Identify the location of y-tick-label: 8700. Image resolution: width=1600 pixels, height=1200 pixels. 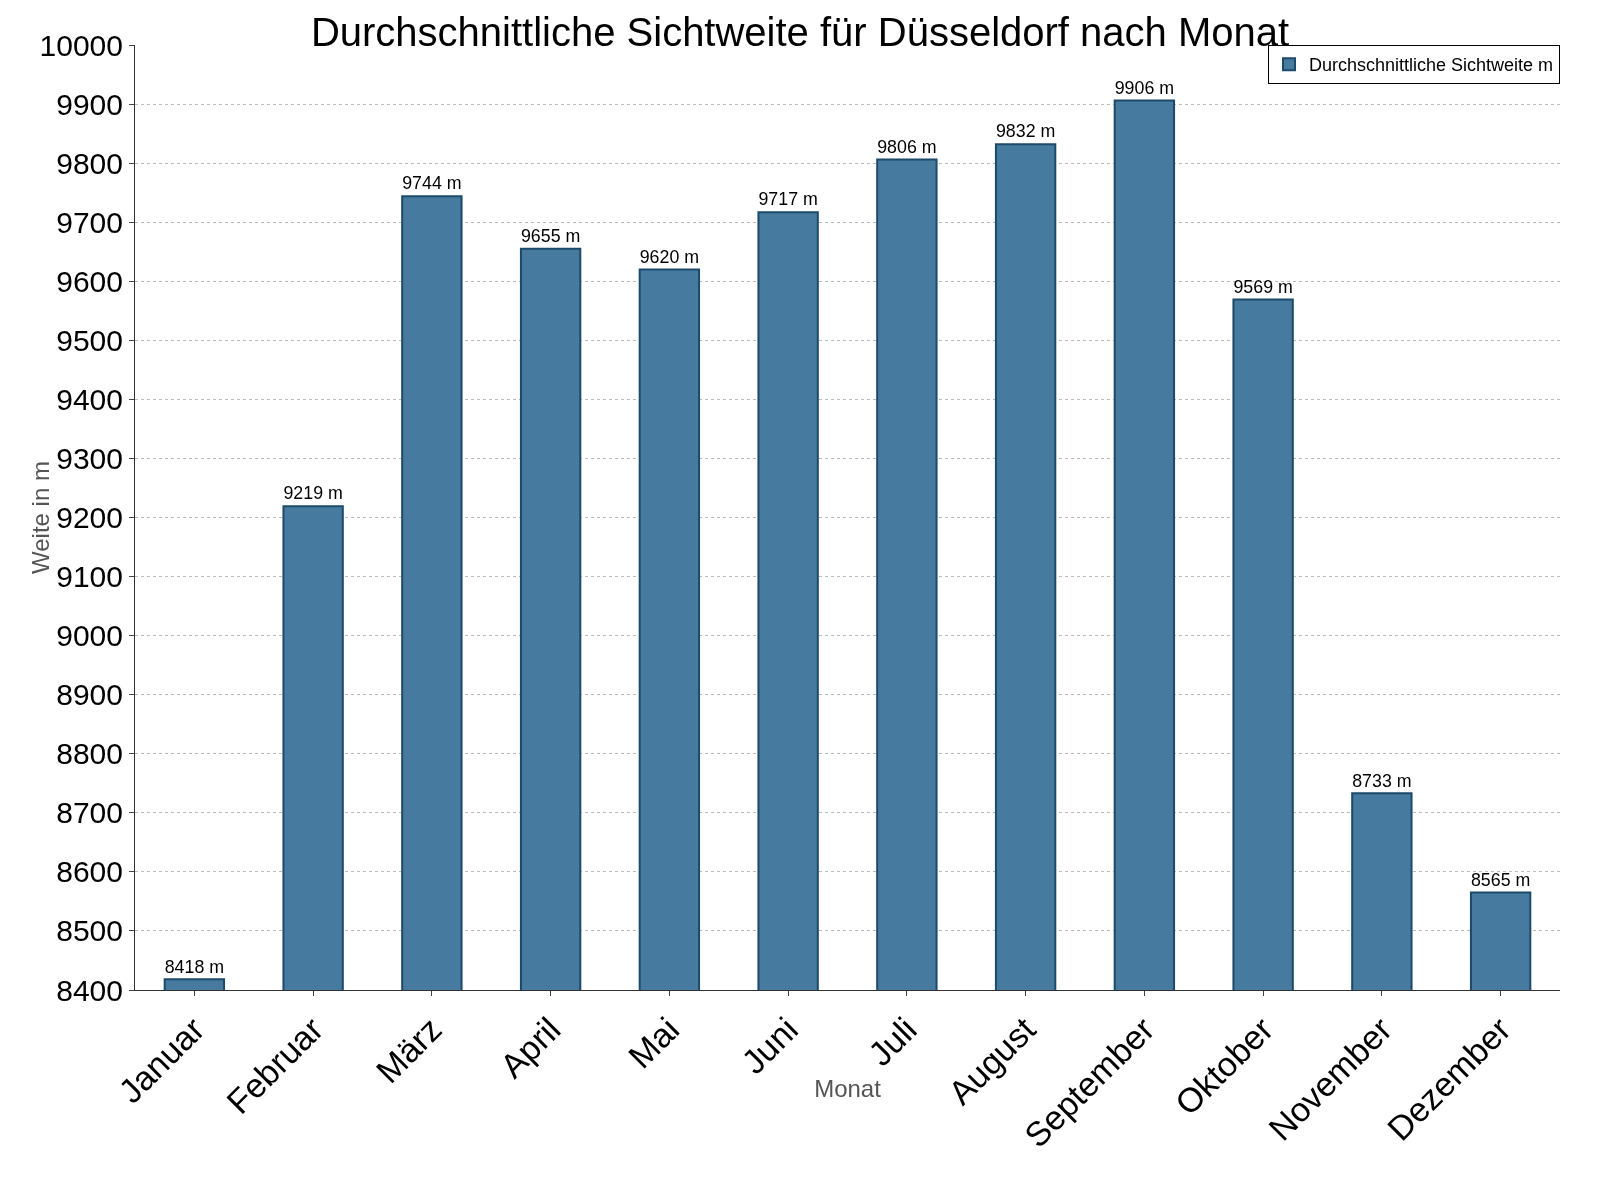
(89, 813).